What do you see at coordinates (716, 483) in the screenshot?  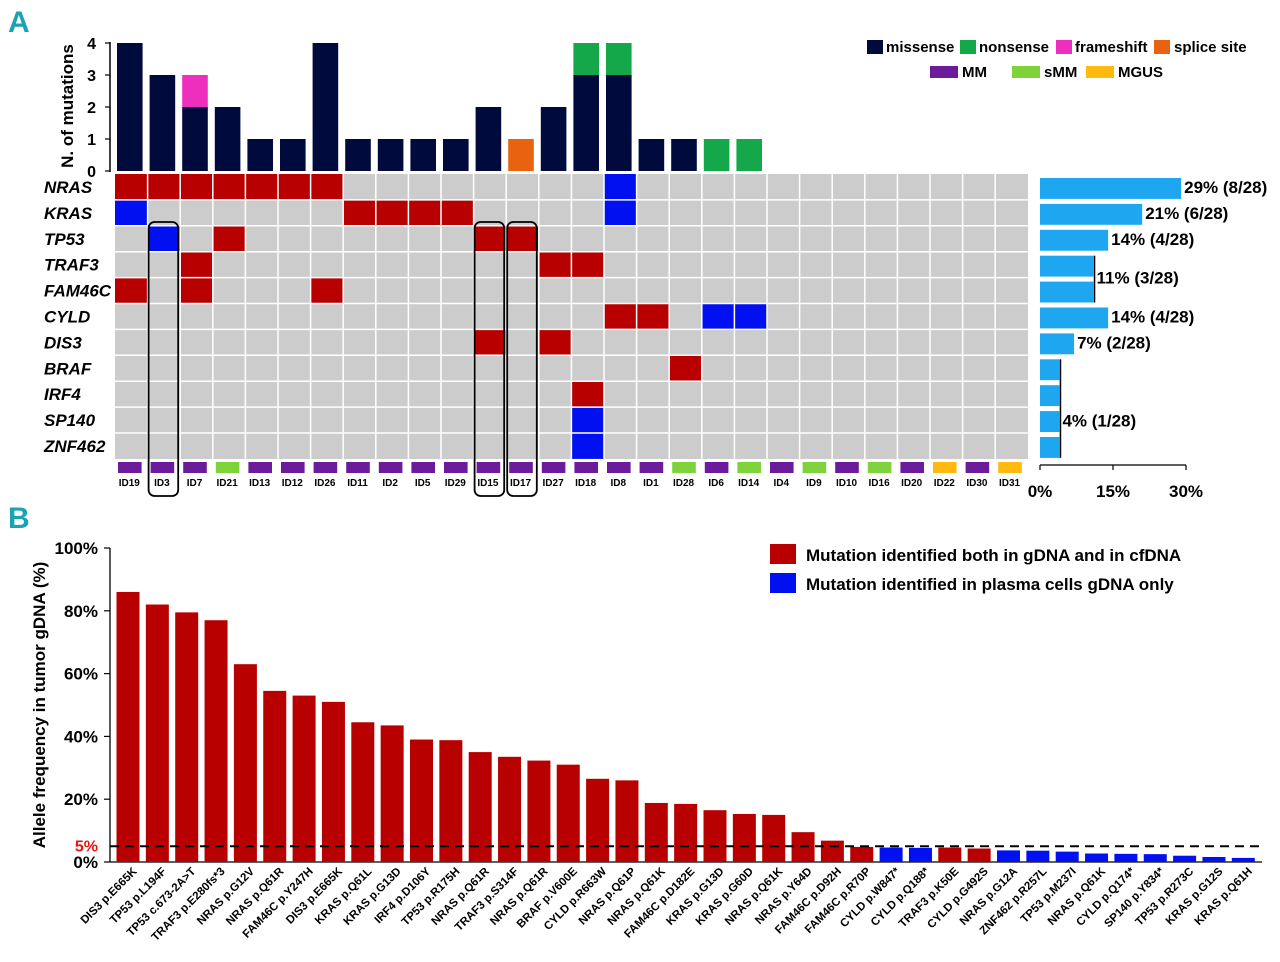 I see `sample-id-label: ID6` at bounding box center [716, 483].